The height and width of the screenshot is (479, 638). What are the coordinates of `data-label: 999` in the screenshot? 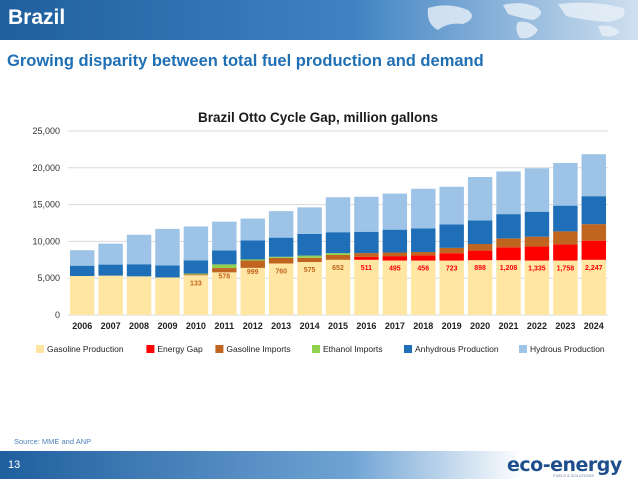 It's located at (253, 272).